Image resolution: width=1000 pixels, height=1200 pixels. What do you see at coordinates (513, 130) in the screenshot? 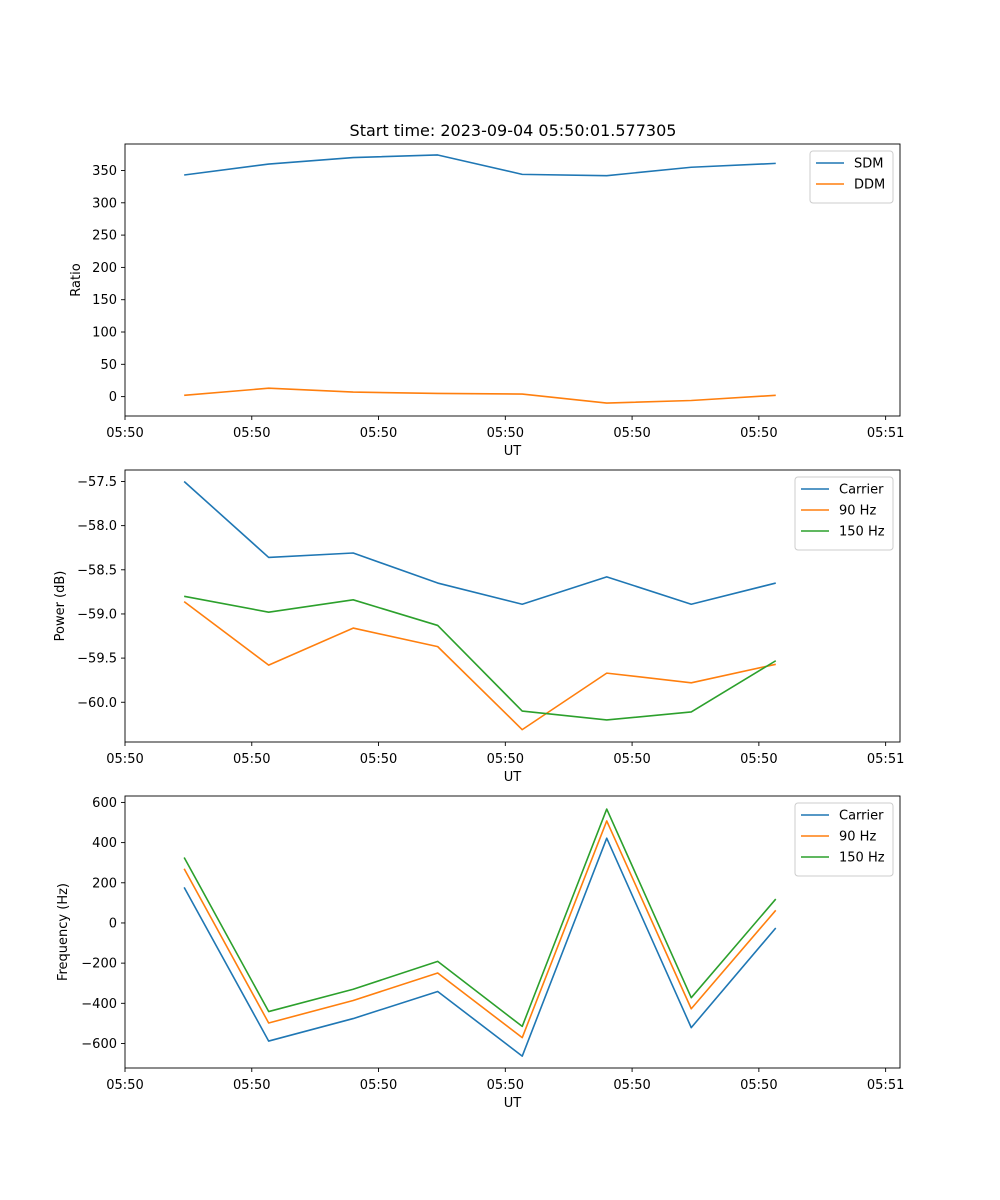
I see `figure-title: Start time: 2023-09-04 05:50:01.577305` at bounding box center [513, 130].